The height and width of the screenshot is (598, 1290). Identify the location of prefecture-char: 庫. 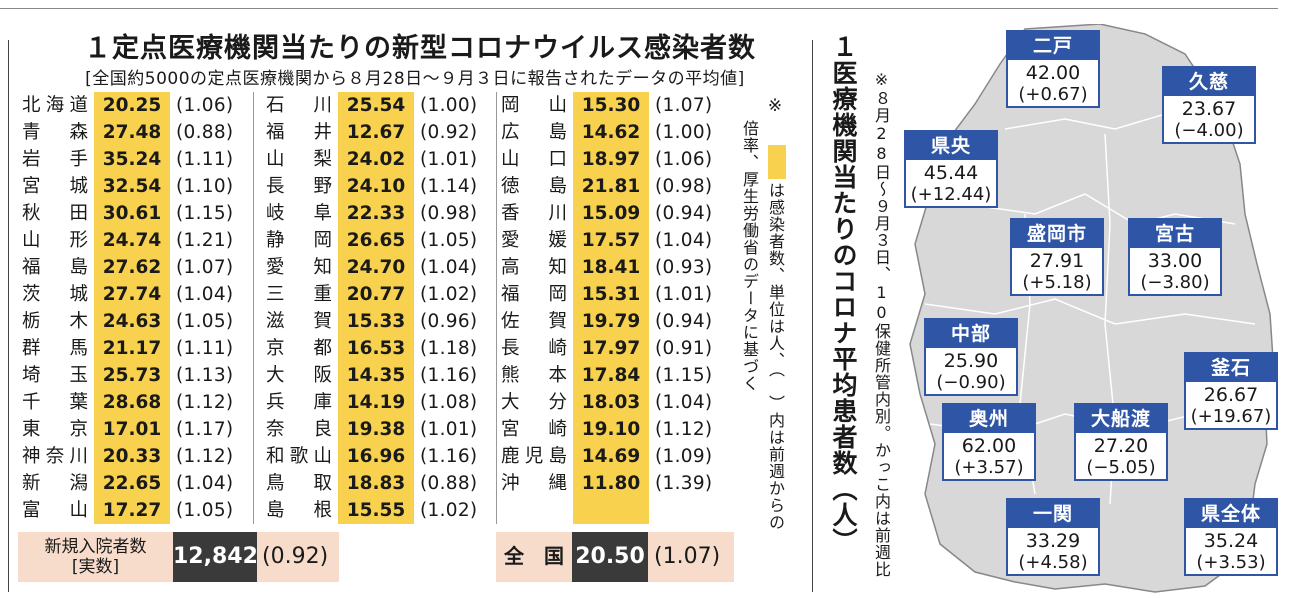
(322, 402).